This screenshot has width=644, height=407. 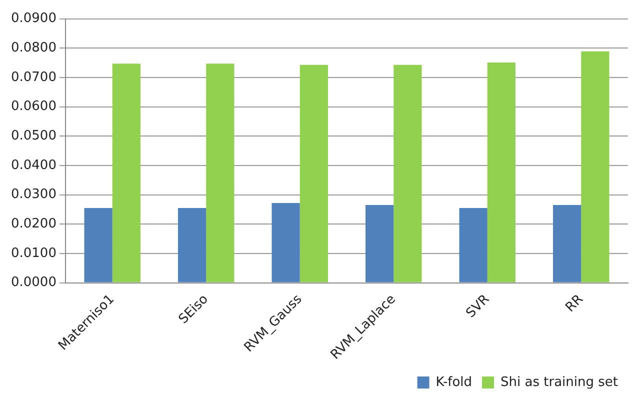 I want to click on y-tick-label: 0.0600, so click(x=33, y=106).